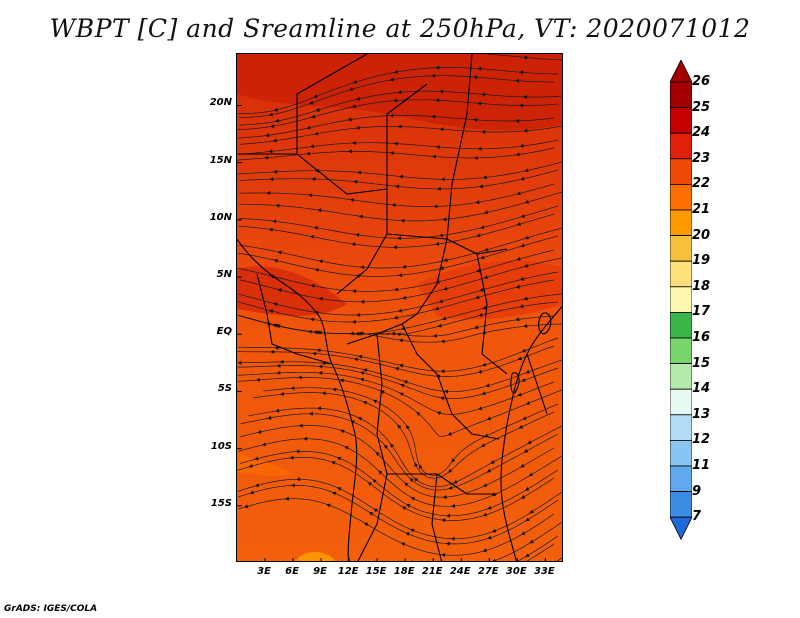 The width and height of the screenshot is (800, 618). I want to click on lat-label: 5N, so click(224, 275).